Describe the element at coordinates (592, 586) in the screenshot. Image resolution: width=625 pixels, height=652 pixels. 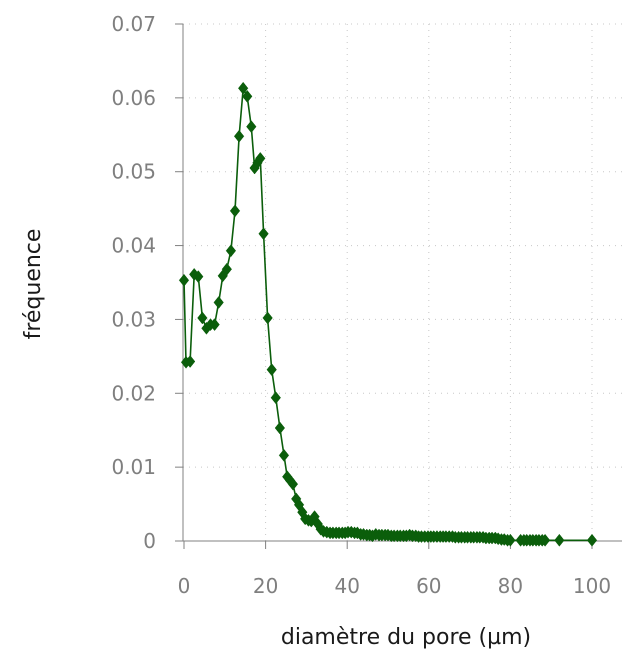
I see `x-tick-label: 100` at that location.